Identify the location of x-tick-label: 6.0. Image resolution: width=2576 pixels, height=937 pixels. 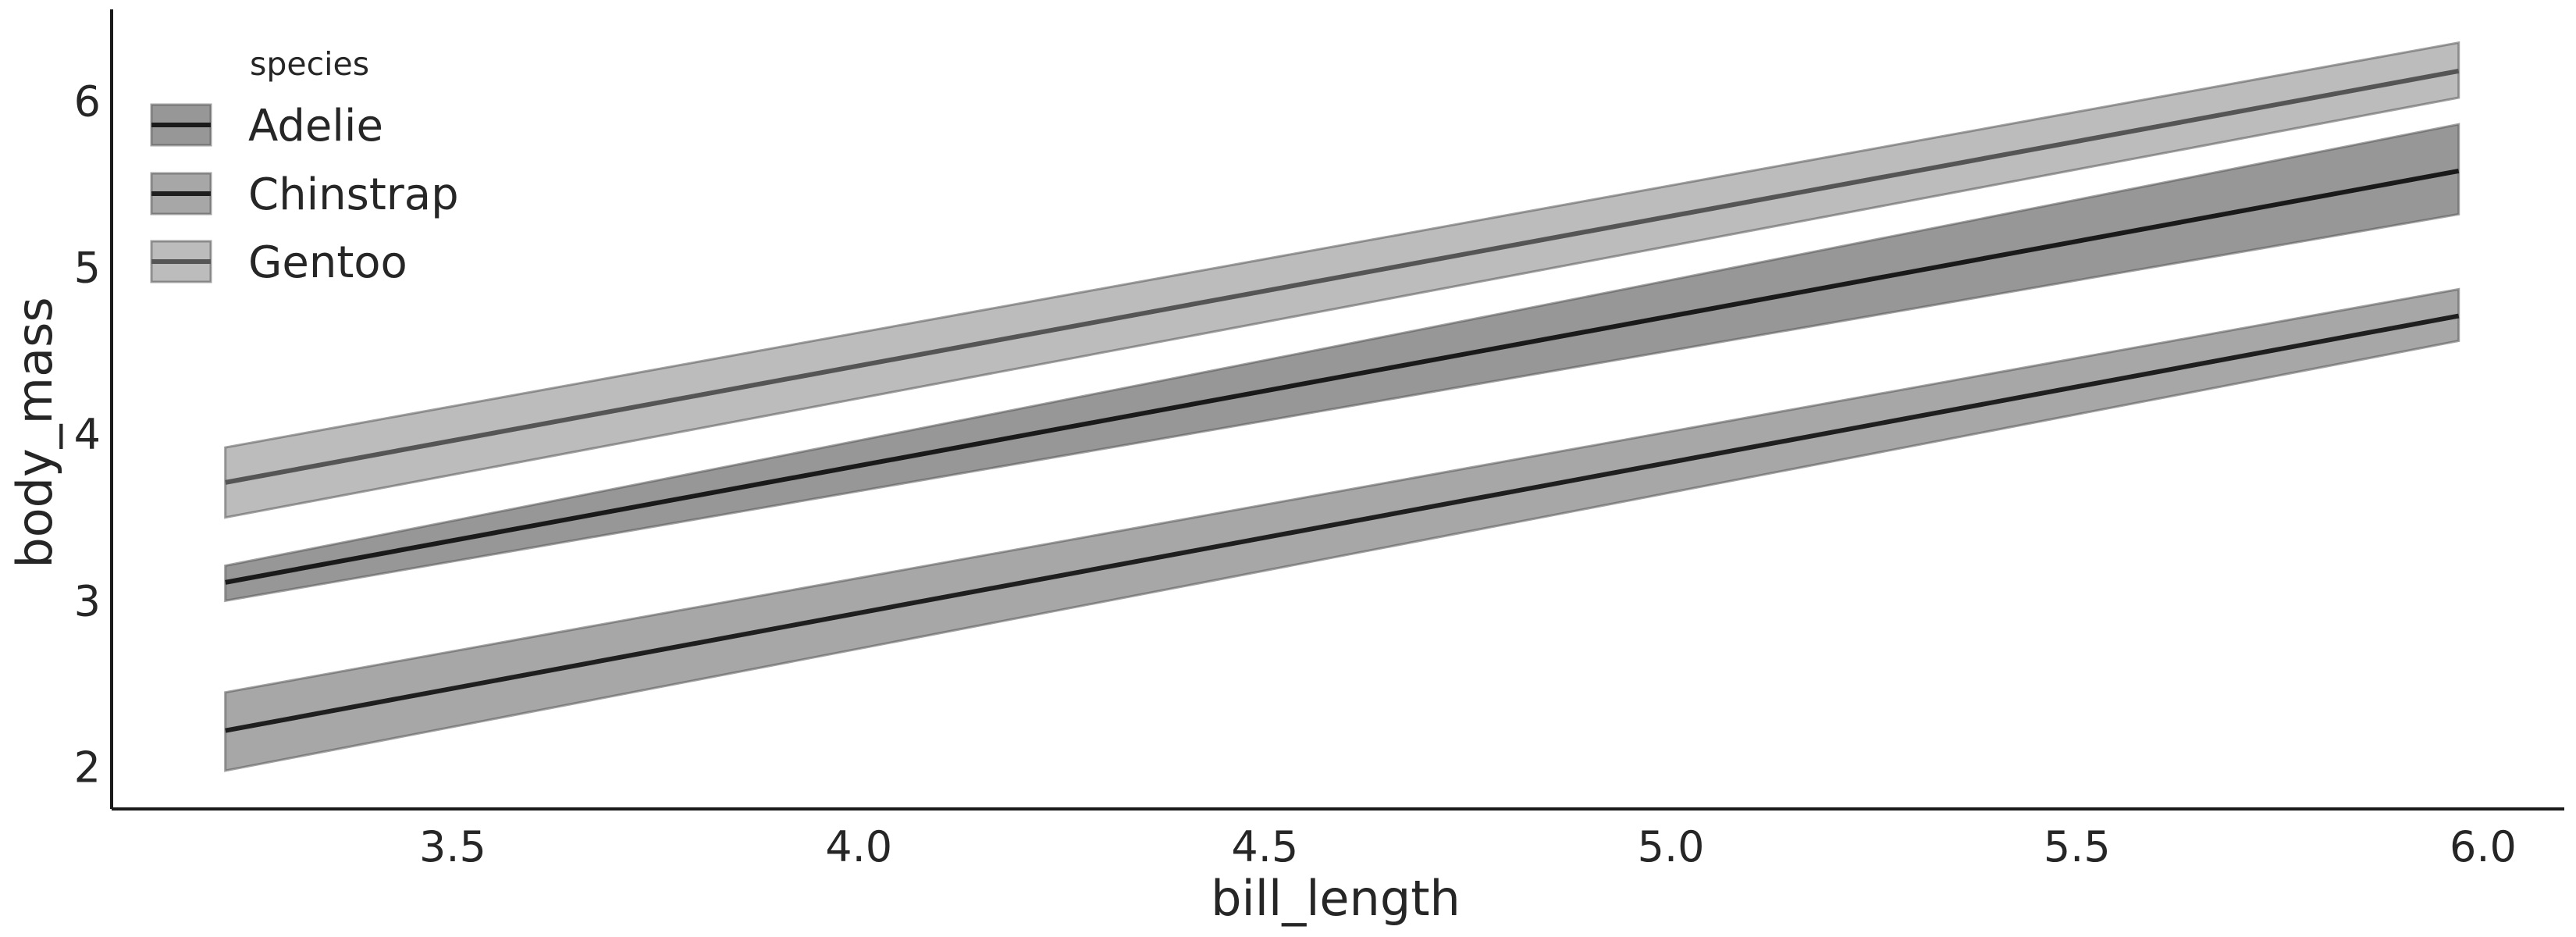
(2483, 847).